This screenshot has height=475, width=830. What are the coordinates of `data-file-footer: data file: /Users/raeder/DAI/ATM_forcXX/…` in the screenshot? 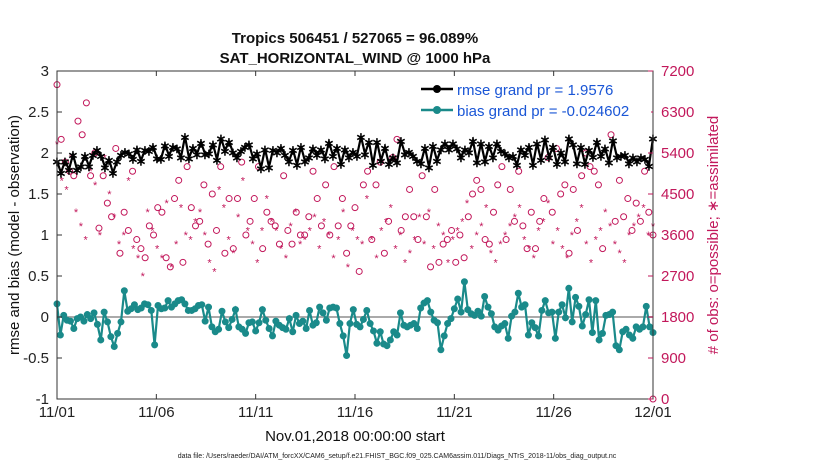 It's located at (397, 456).